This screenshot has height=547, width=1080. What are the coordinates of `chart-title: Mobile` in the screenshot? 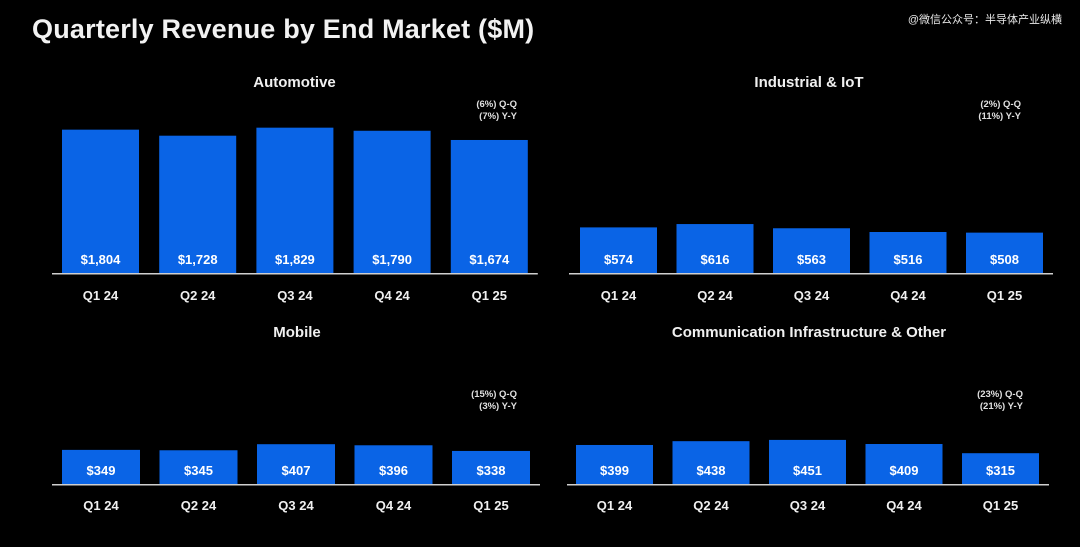 It's located at (297, 332).